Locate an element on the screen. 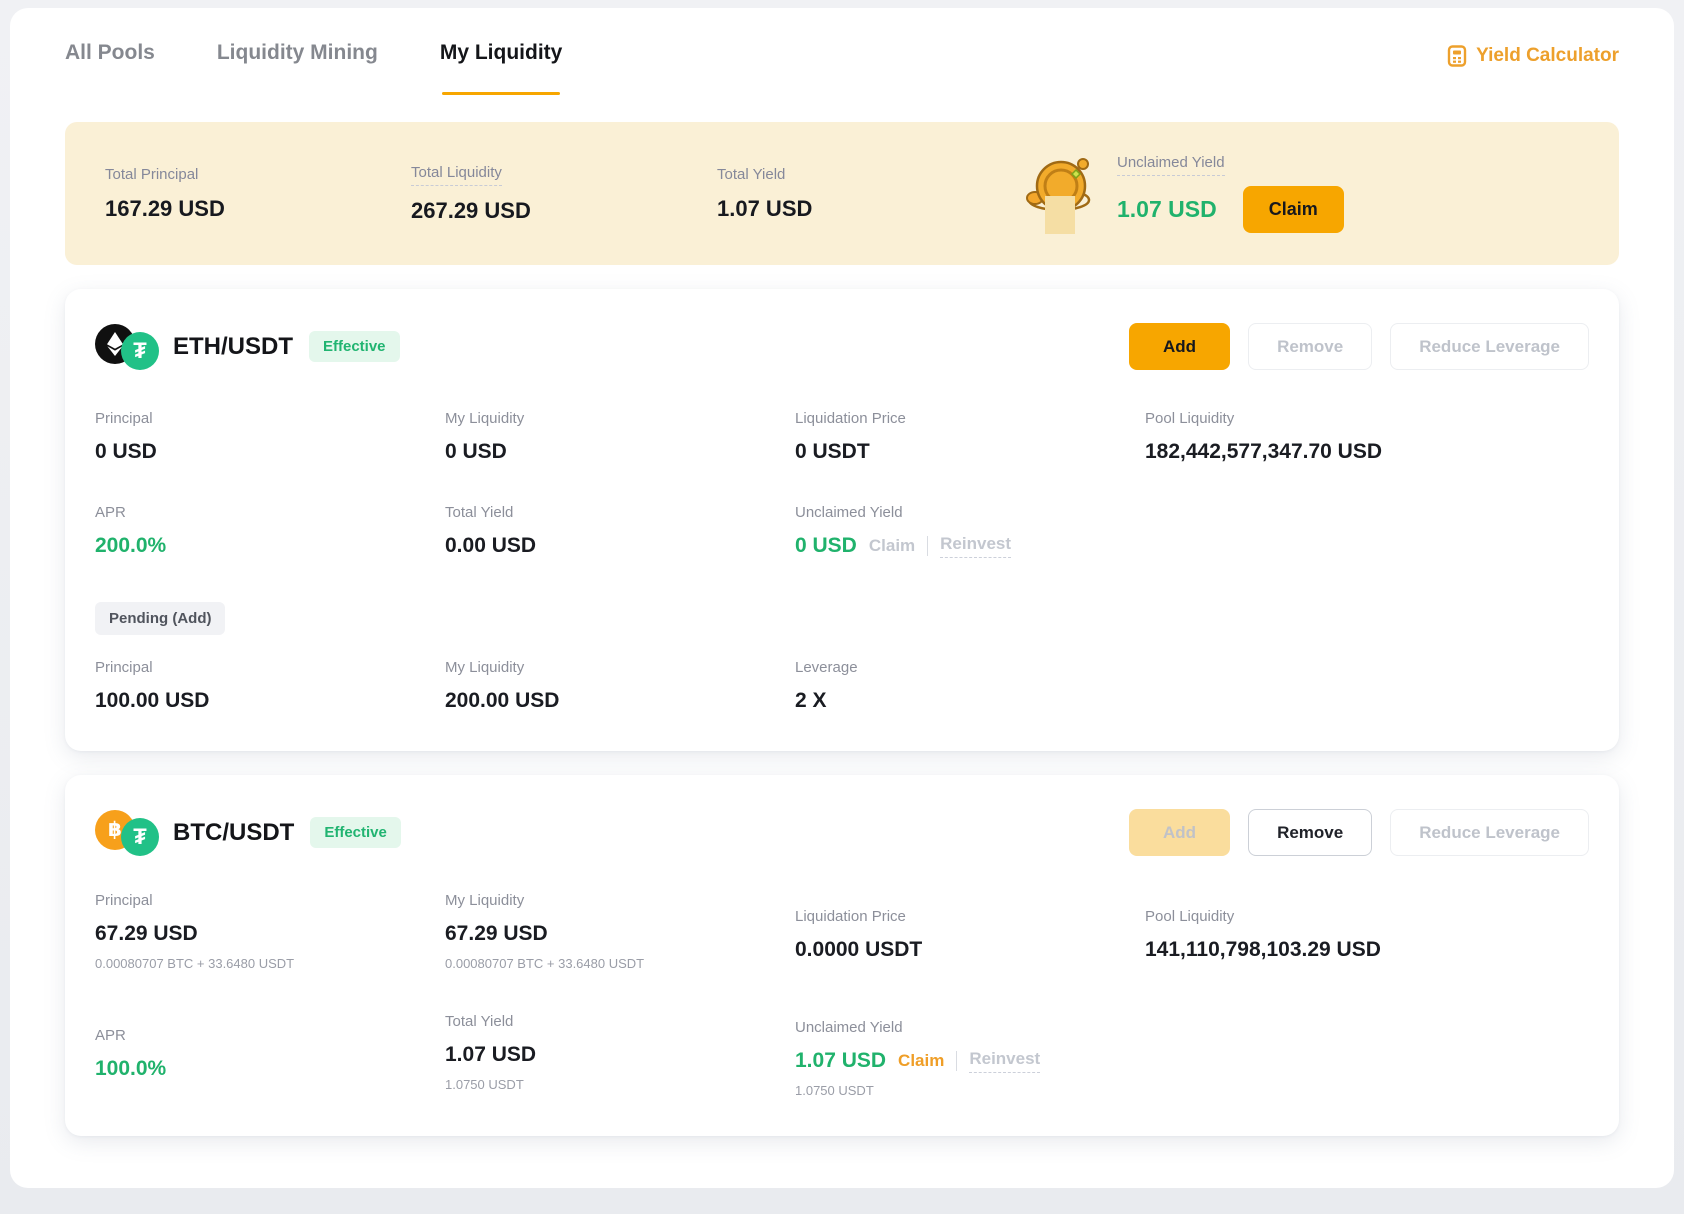  total-principal-label: Total Principal is located at coordinates (152, 174).